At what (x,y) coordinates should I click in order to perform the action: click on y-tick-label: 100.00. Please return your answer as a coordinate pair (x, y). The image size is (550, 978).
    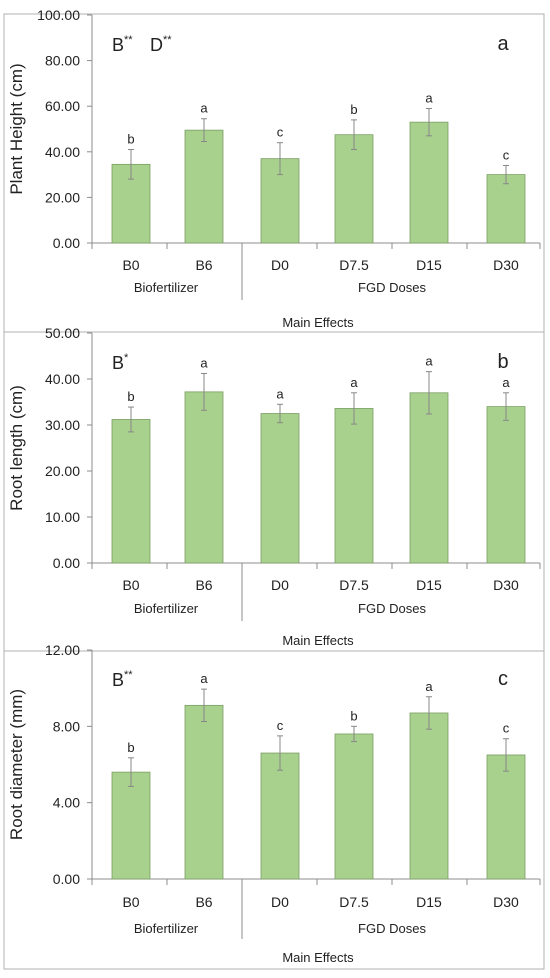
    Looking at the image, I should click on (58, 15).